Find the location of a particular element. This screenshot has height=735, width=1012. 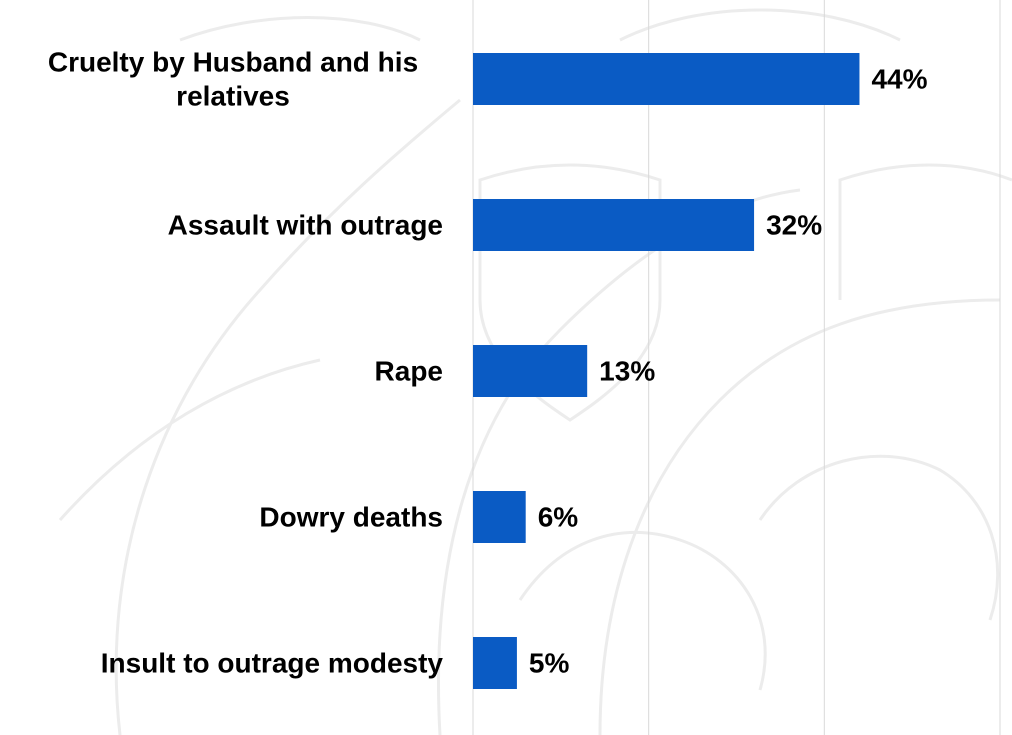

category-label-line: Dowry deaths is located at coordinates (351, 517).